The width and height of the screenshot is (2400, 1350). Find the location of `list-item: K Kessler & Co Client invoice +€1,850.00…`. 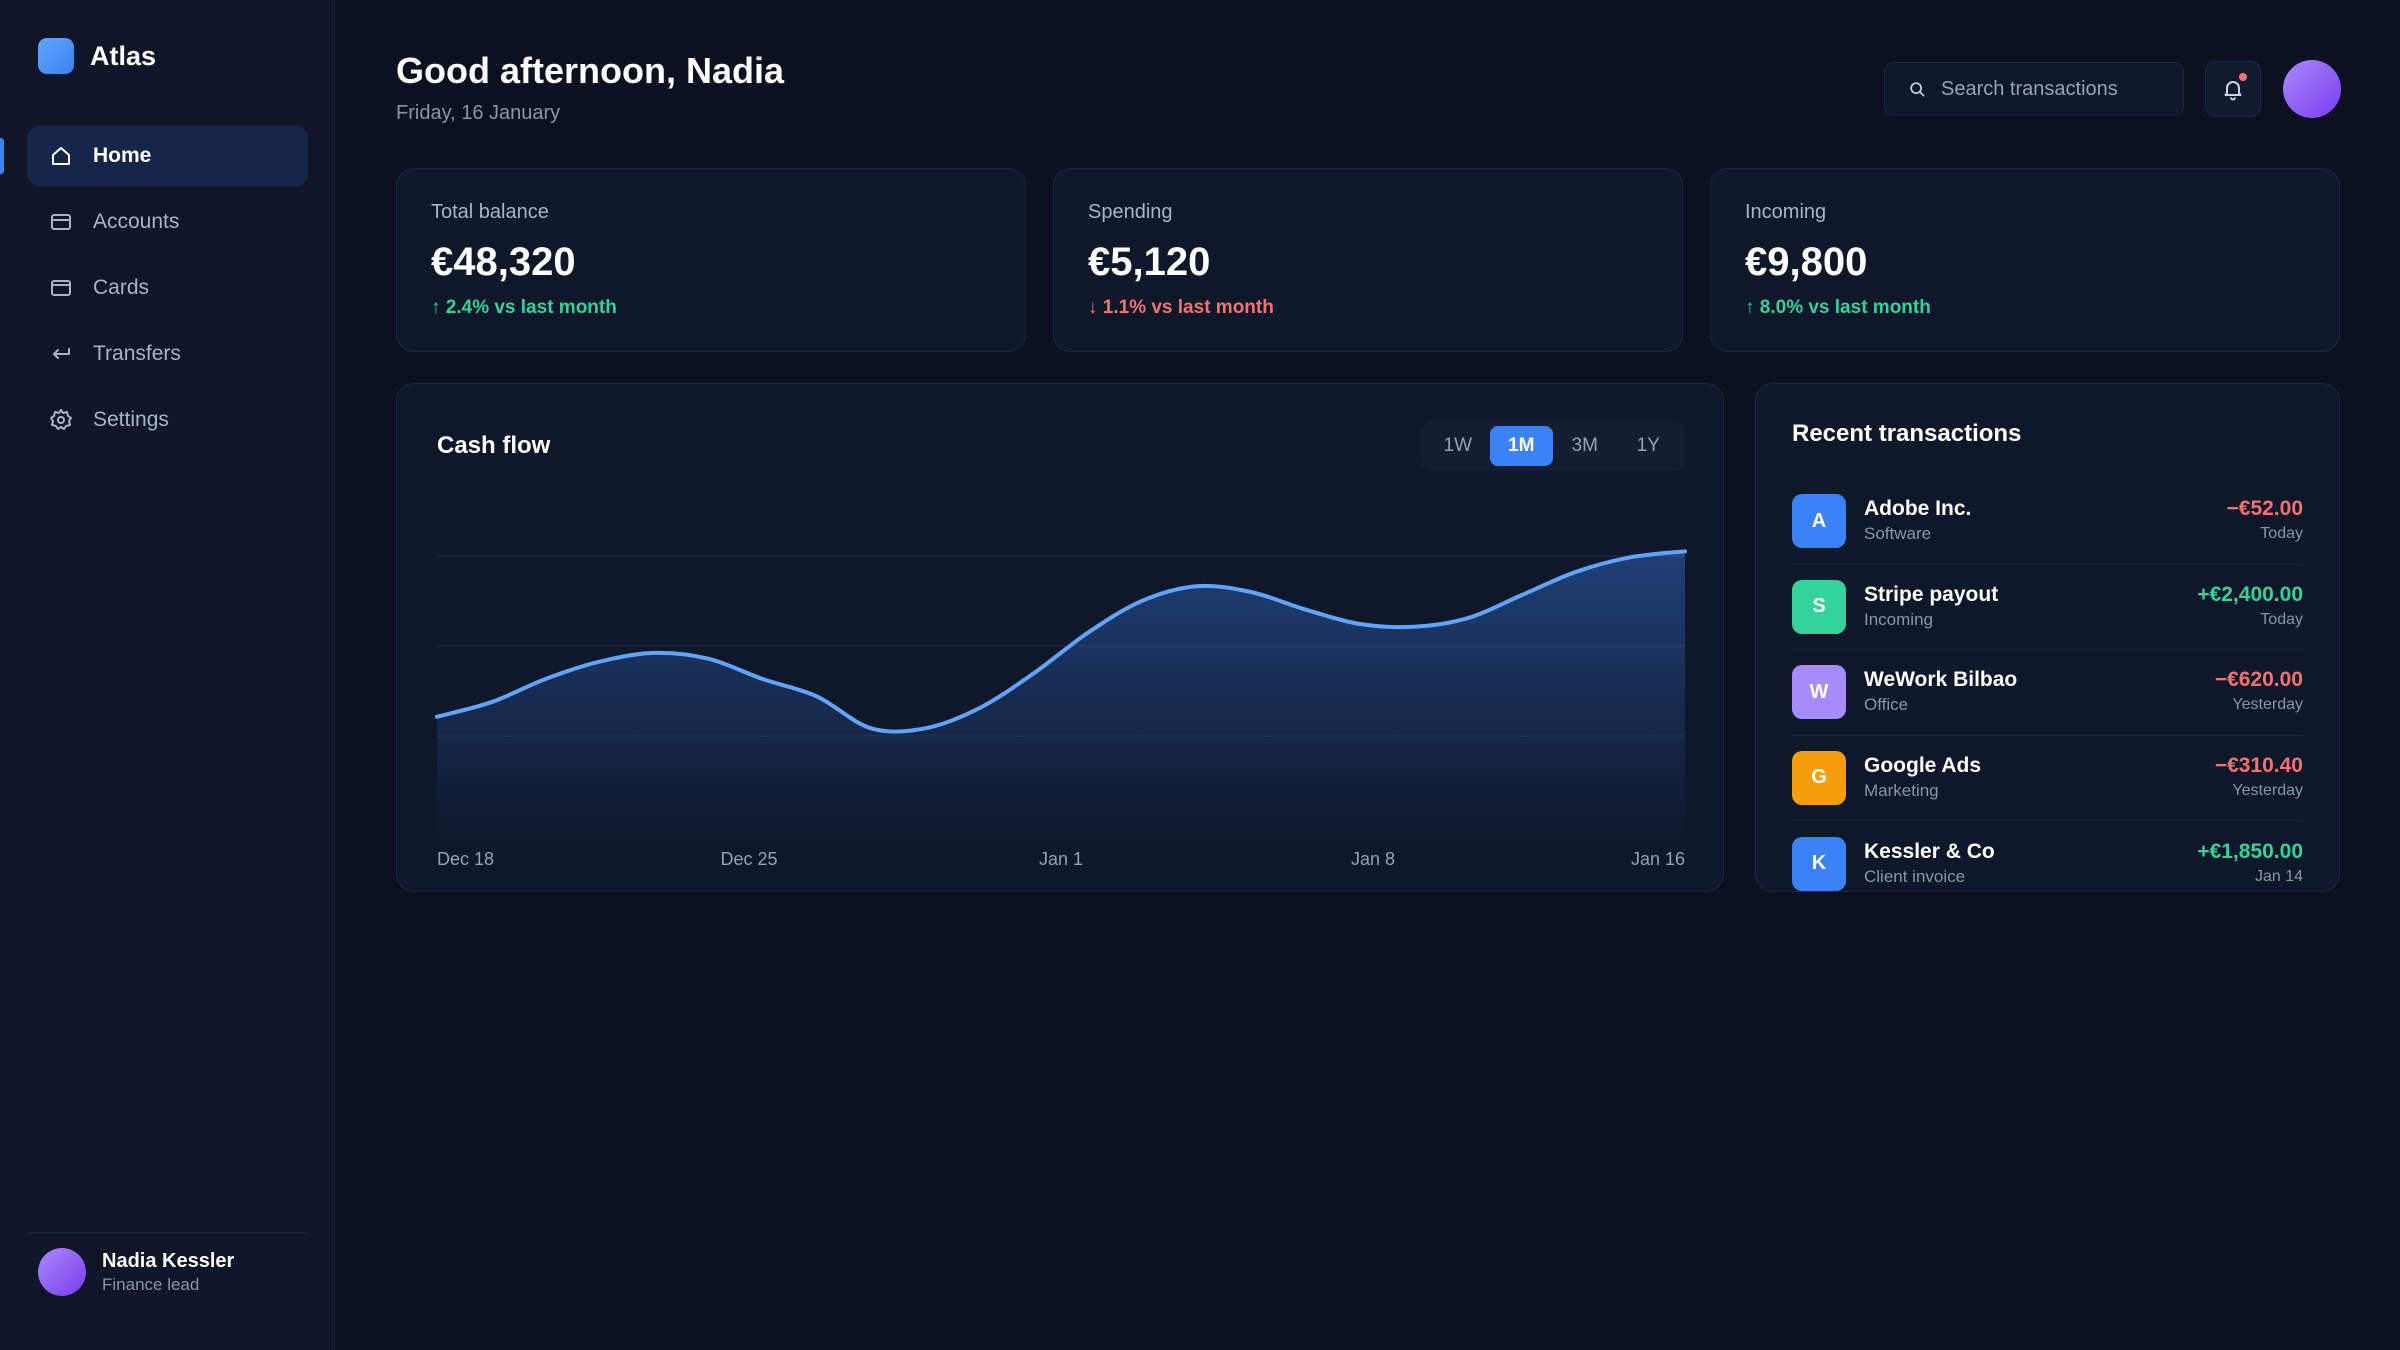

list-item: K Kessler & Co Client invoice +€1,850.00… is located at coordinates (2047, 864).